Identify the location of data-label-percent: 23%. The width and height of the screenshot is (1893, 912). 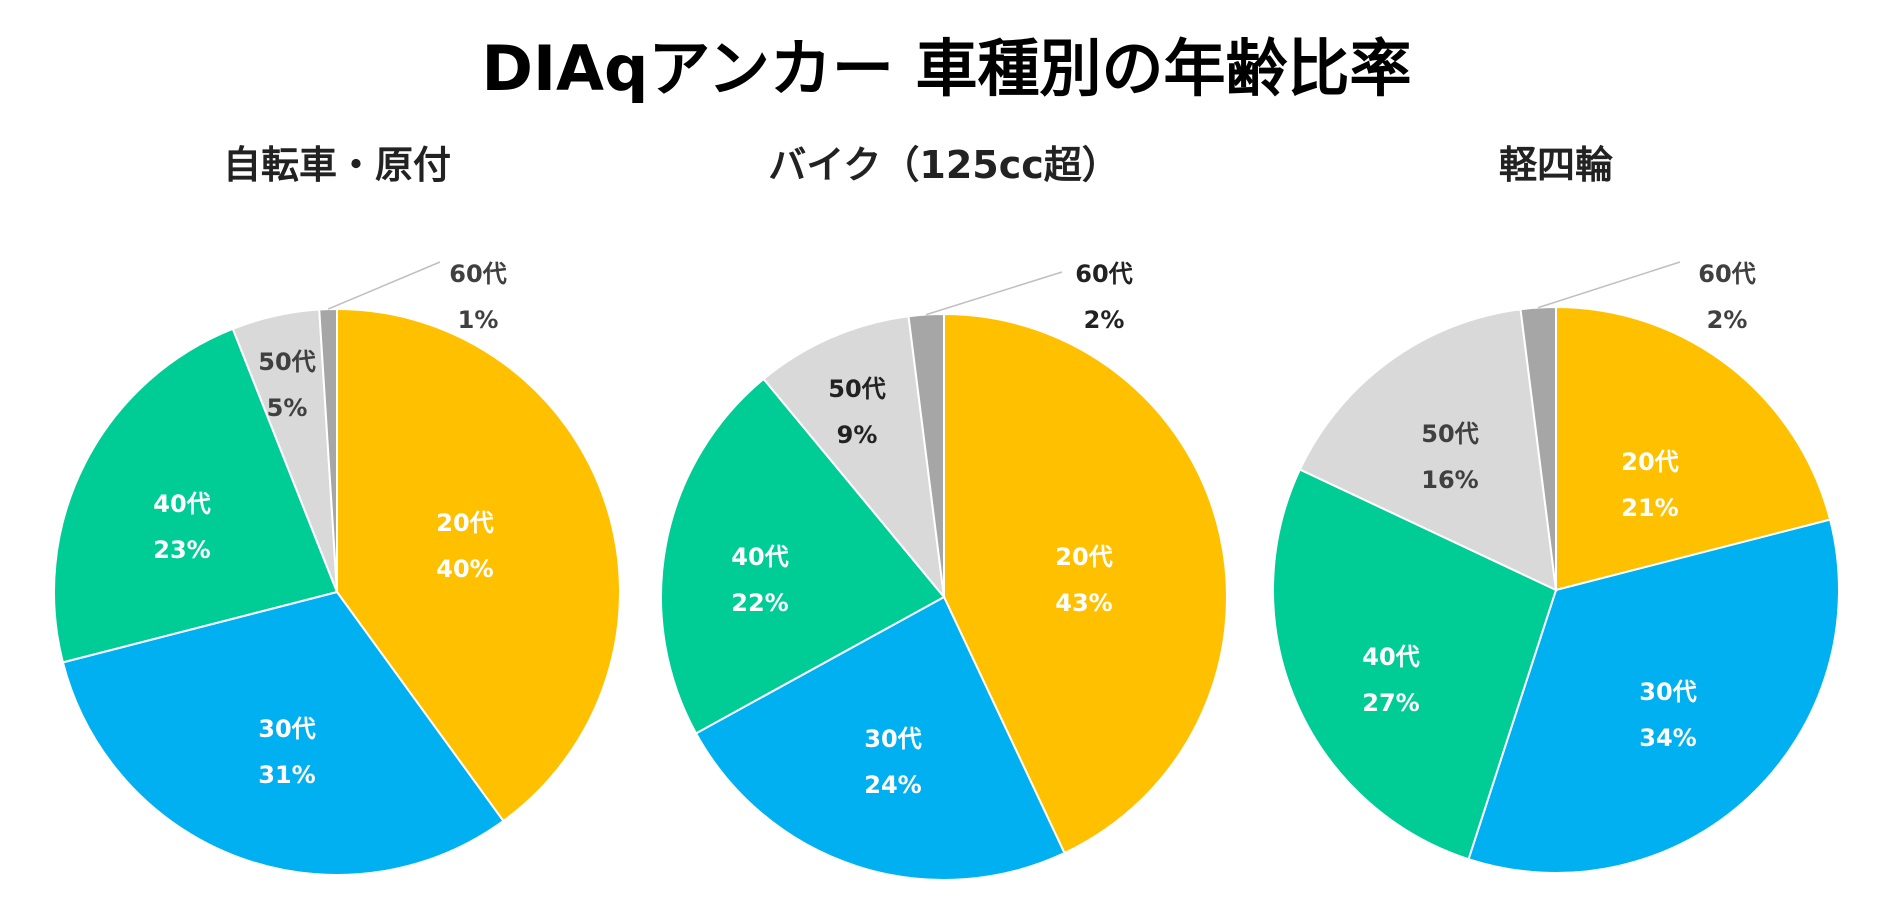
(181, 550).